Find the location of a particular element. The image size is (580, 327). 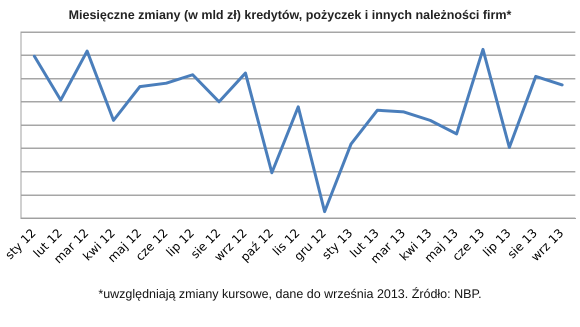

text: *uwzględniają zmiany kursowe, dane do września 2013. Źródło: NBP. is located at coordinates (290, 294).